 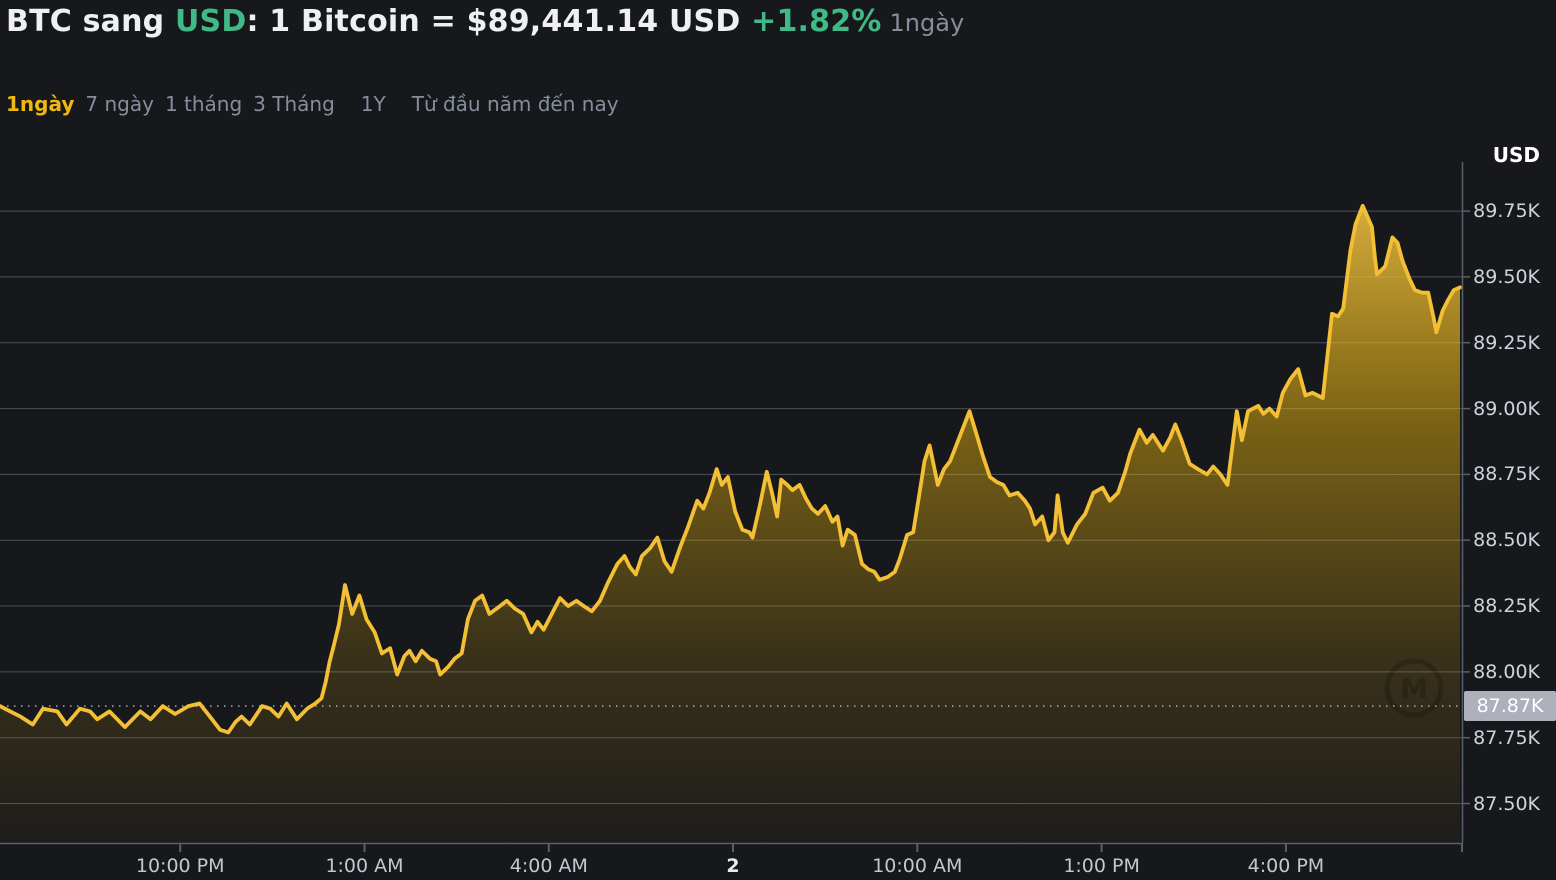 What do you see at coordinates (499, 21) in the screenshot?
I see `title-price-text: : 1 Bitcoin = $89,441.14 USD` at bounding box center [499, 21].